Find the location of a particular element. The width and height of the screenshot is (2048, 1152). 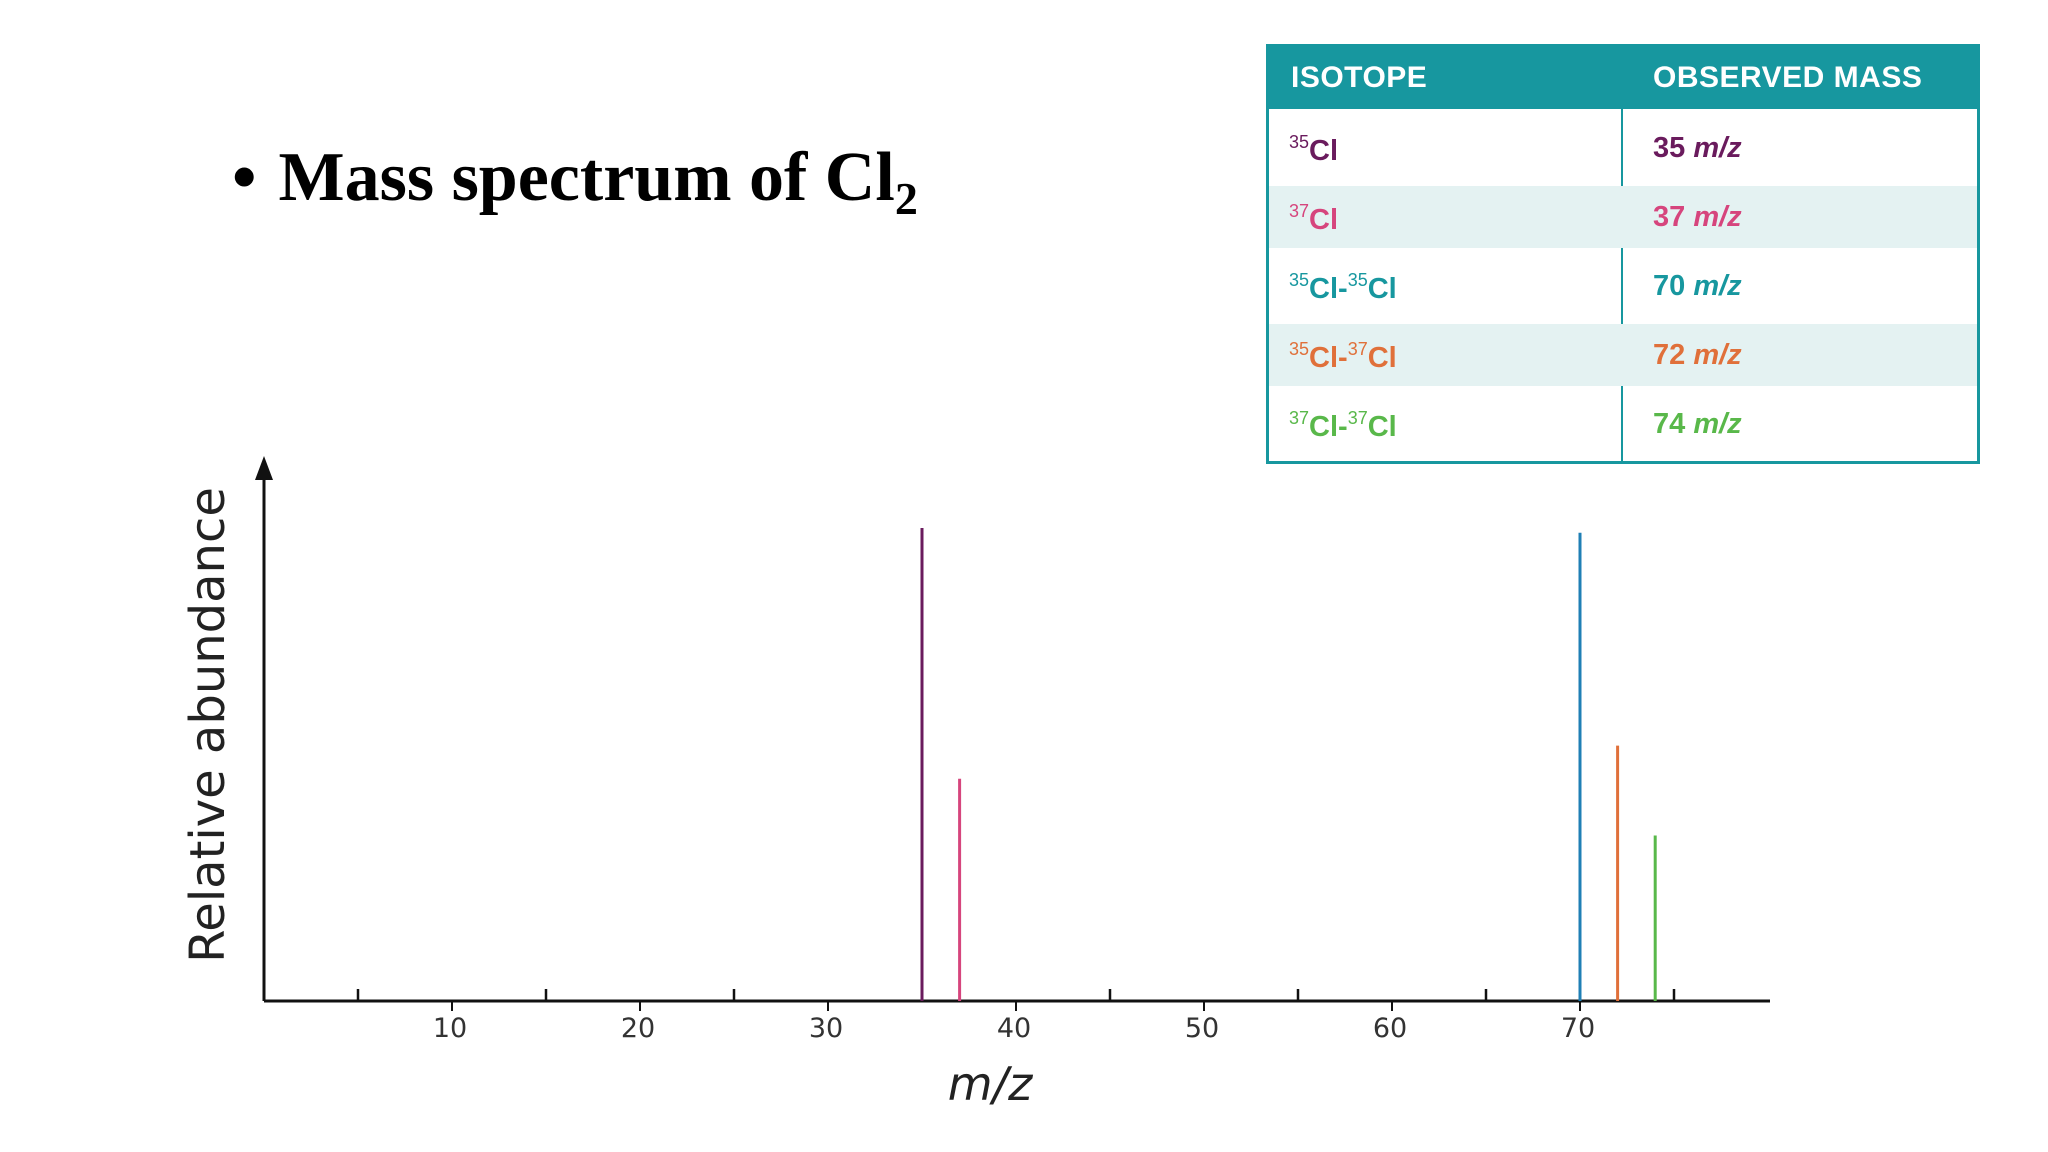

observed-mass-cell: 35 m/z is located at coordinates (1697, 148).